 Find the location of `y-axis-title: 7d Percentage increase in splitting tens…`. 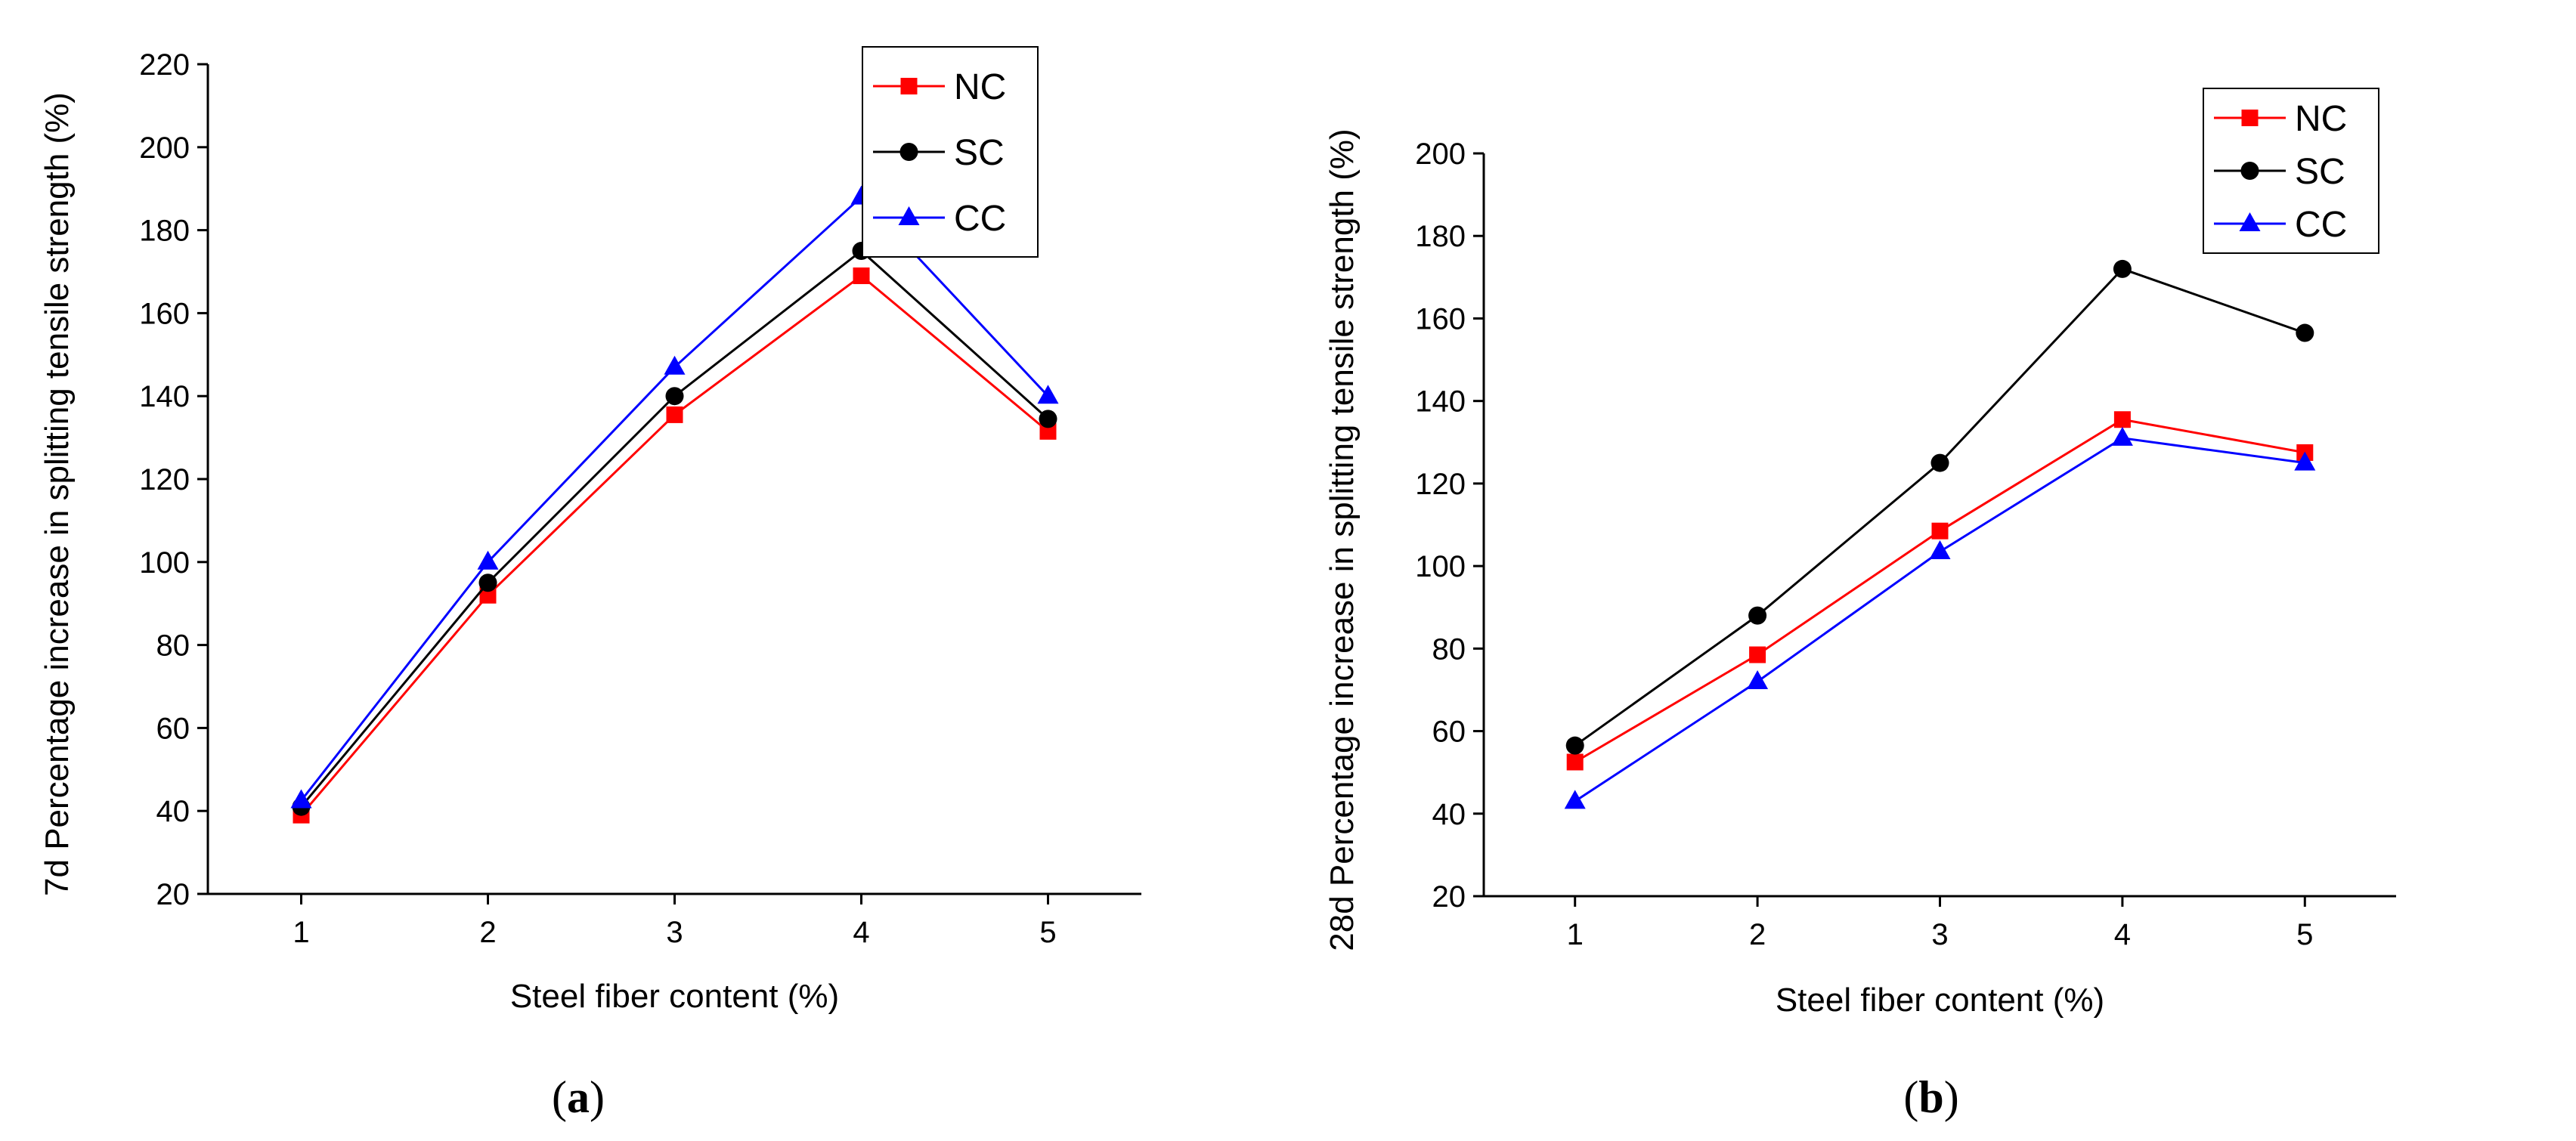

y-axis-title: 7d Percentage increase in splitting tens… is located at coordinates (57, 494).